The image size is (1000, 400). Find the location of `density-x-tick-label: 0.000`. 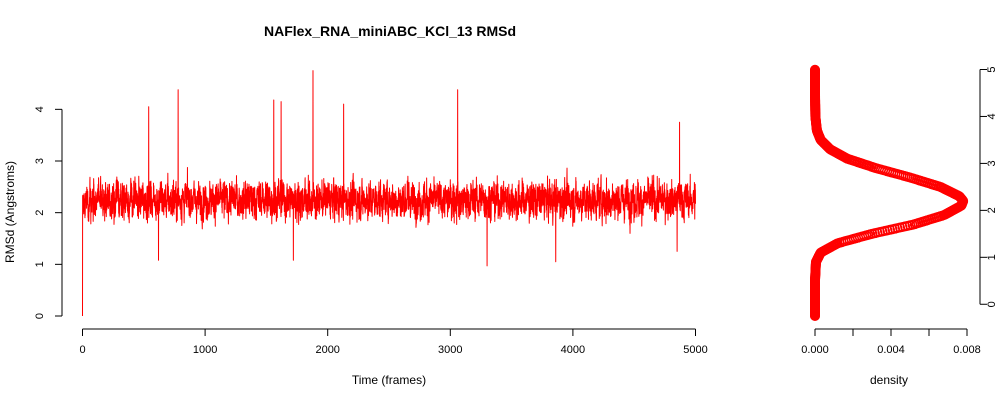

density-x-tick-label: 0.000 is located at coordinates (815, 350).